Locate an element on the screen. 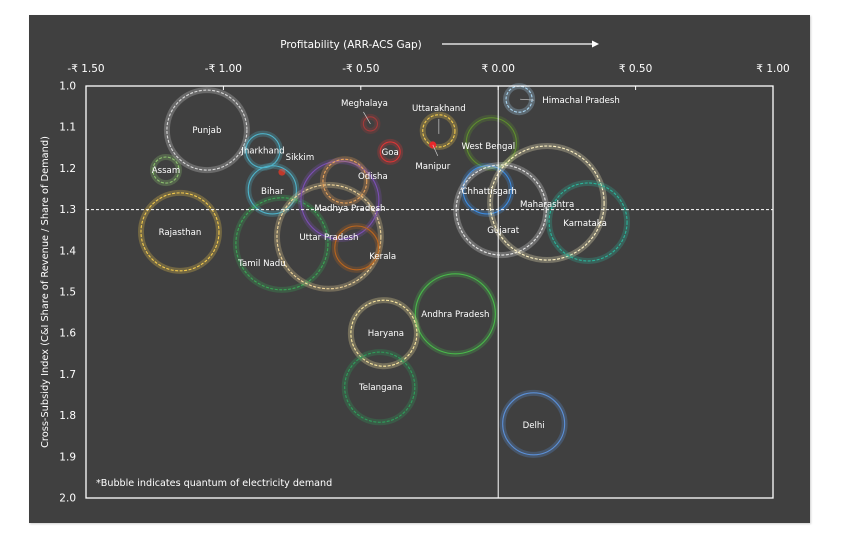  x-tick-label: ₹ 1.00 is located at coordinates (772, 69).